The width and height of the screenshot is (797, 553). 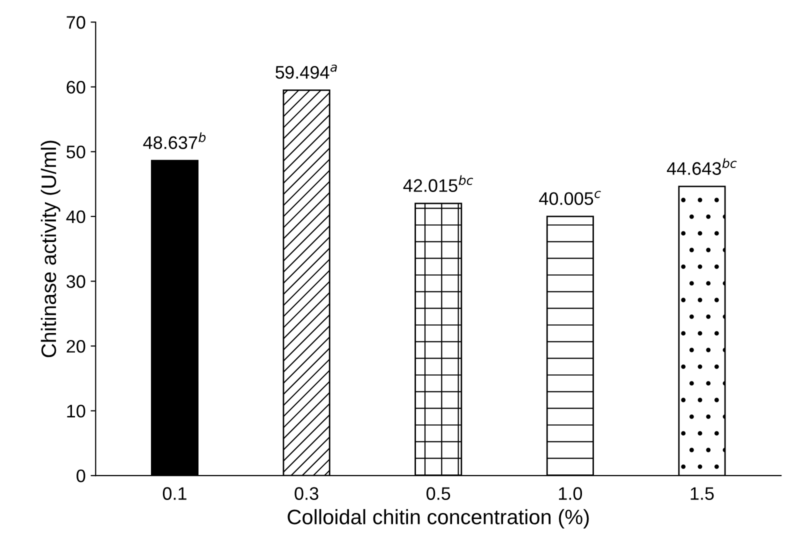 I want to click on x-tick-label: 0.5, so click(x=438, y=493).